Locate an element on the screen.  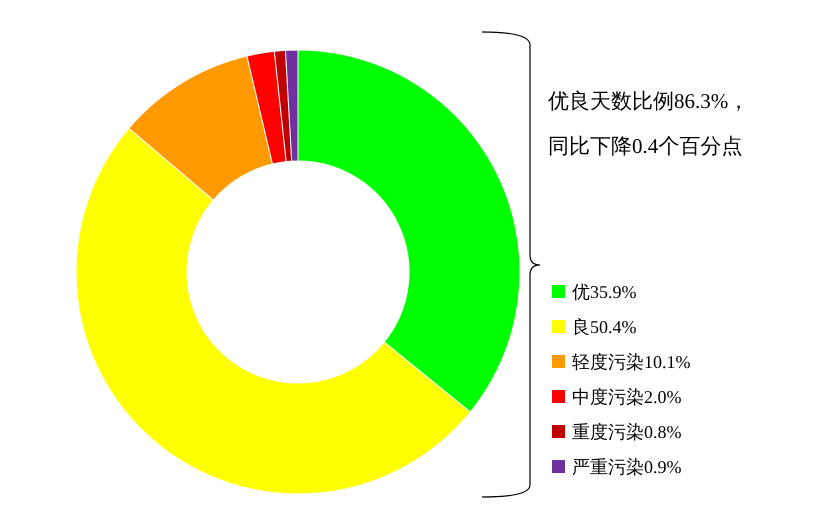
legend-label: 轻度污染10.1% is located at coordinates (631, 362).